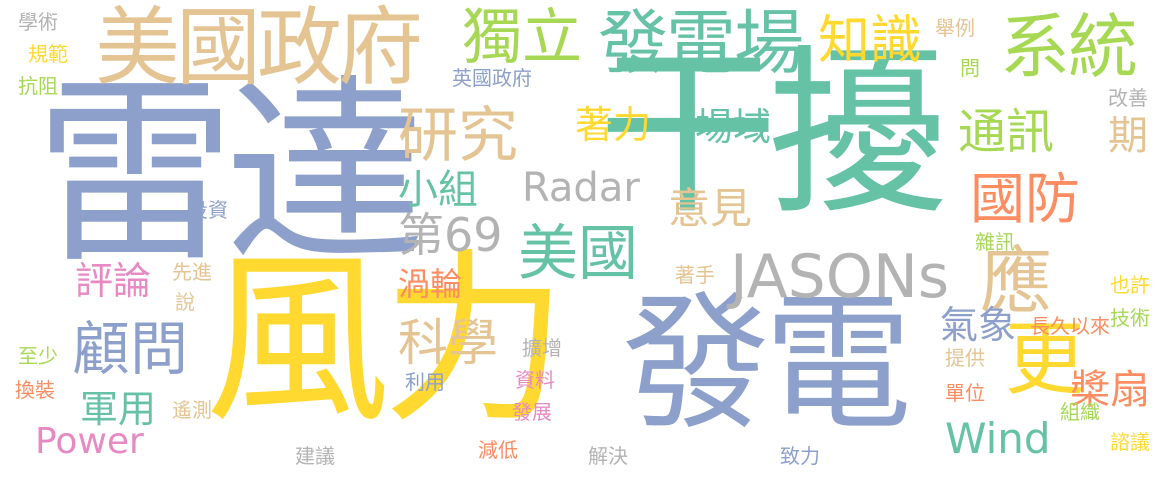 The image size is (1175, 482). What do you see at coordinates (386, 340) in the screenshot?
I see `word: 風力` at bounding box center [386, 340].